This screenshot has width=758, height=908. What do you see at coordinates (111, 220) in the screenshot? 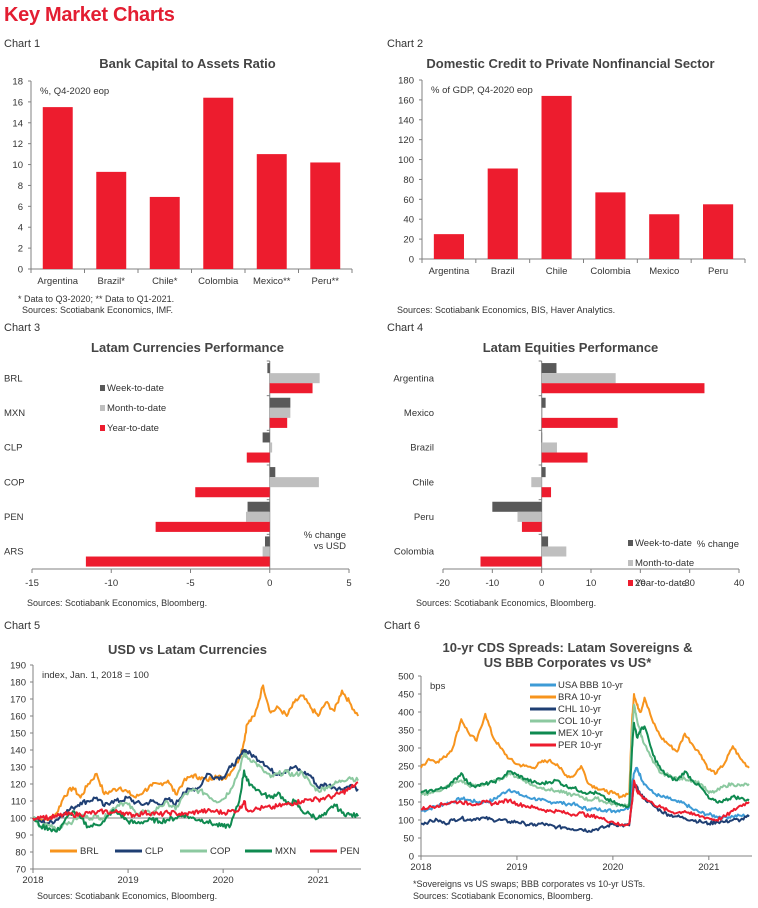
I see `bar-brazil` at bounding box center [111, 220].